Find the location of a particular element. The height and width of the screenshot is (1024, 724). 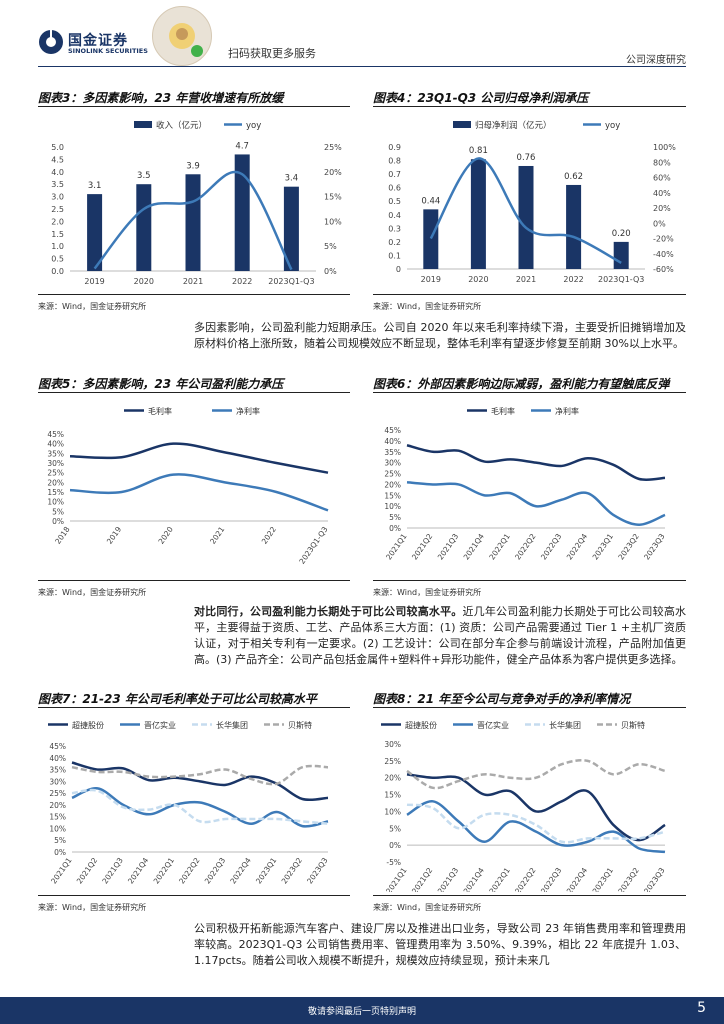

y-tick-label: 25% is located at coordinates (57, 793).